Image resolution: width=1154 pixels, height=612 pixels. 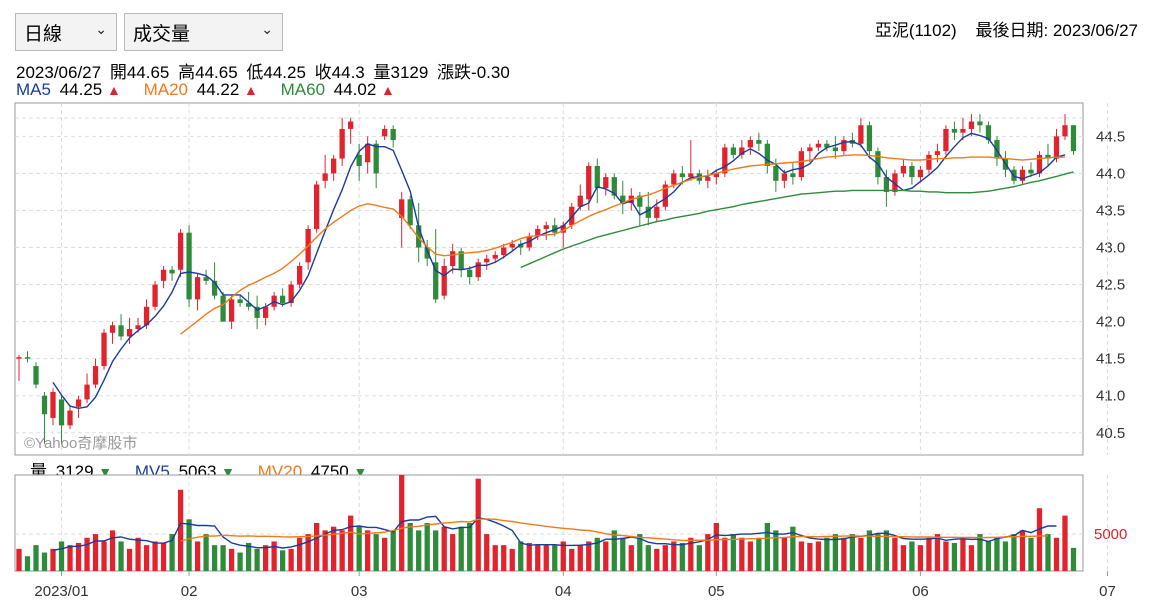 What do you see at coordinates (81, 443) in the screenshot?
I see `watermark: ©Yahoo奇摩股市` at bounding box center [81, 443].